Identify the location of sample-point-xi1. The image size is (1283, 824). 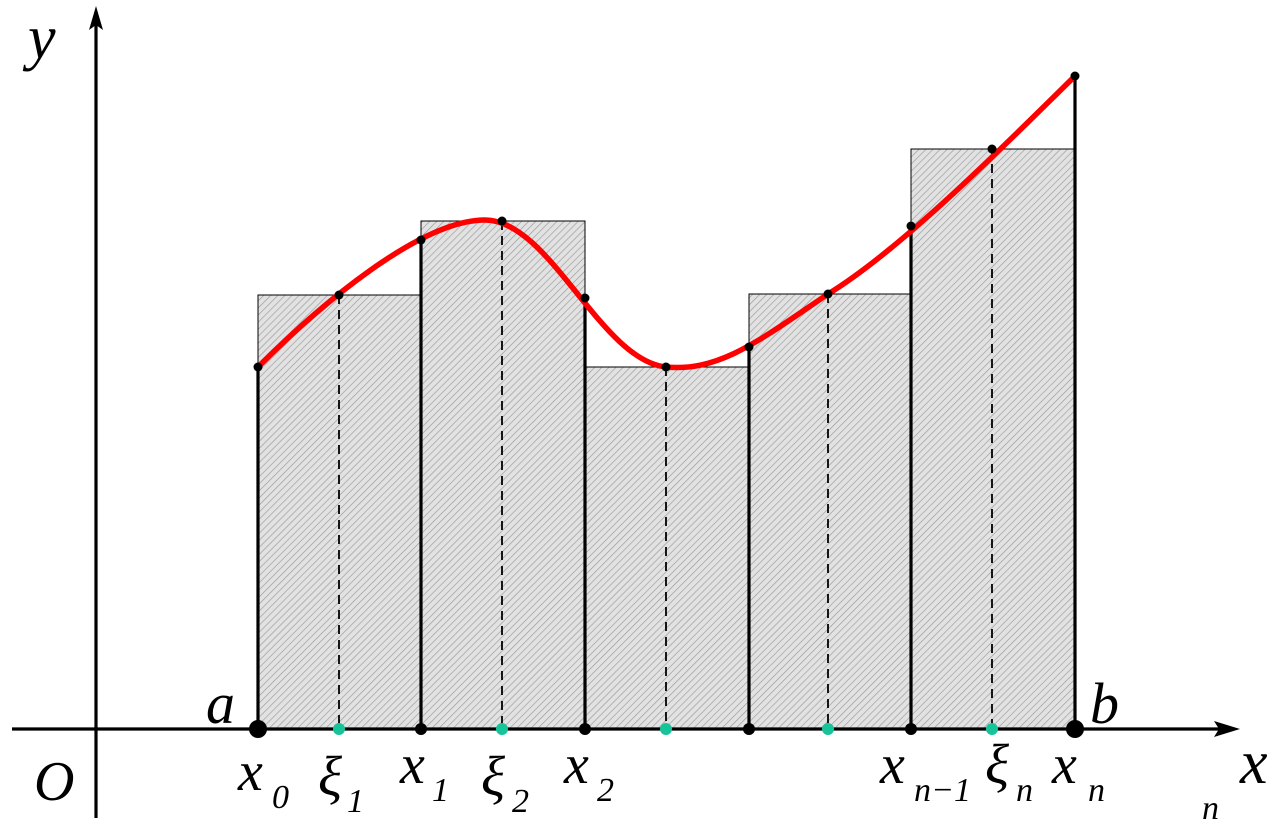
(339, 729).